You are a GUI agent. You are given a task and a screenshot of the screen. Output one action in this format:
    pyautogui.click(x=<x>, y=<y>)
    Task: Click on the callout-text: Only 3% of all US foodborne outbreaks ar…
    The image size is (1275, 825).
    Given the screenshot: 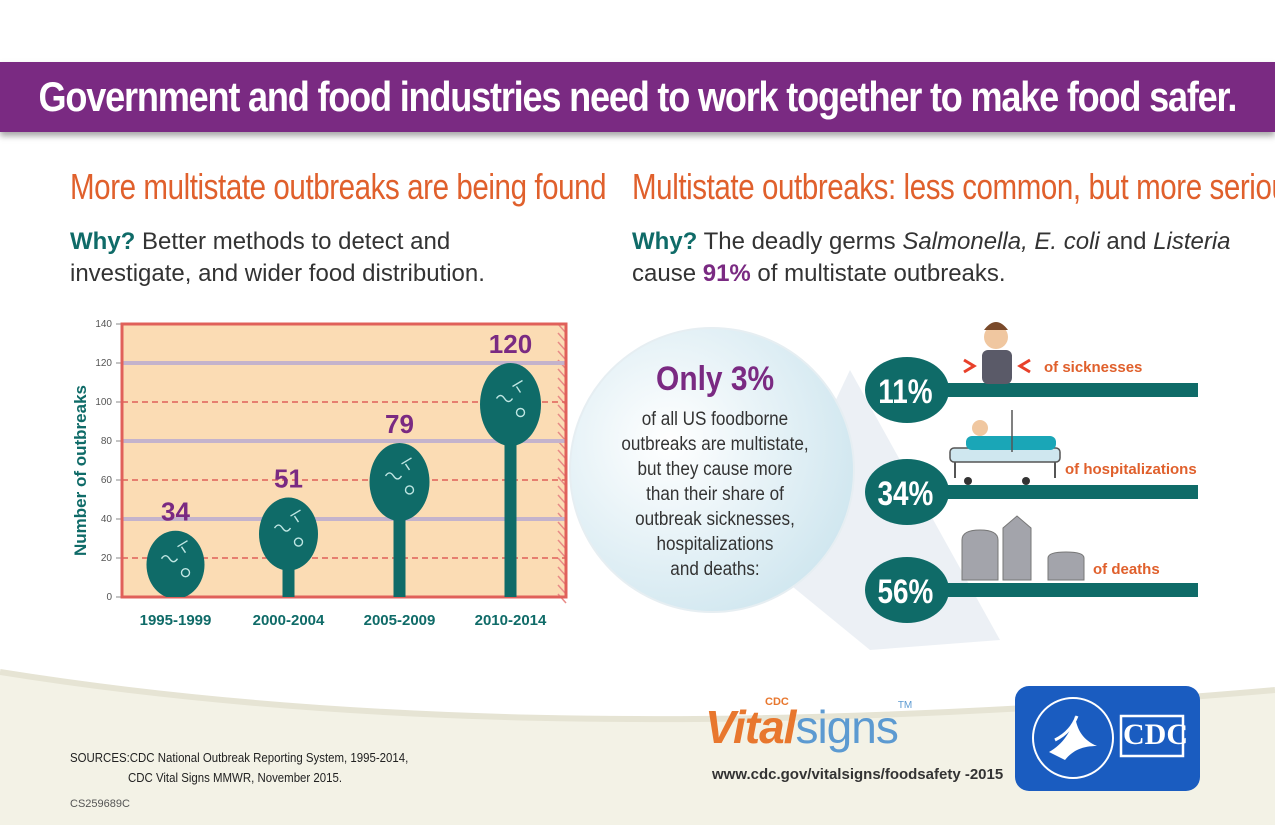 What is the action you would take?
    pyautogui.click(x=715, y=471)
    